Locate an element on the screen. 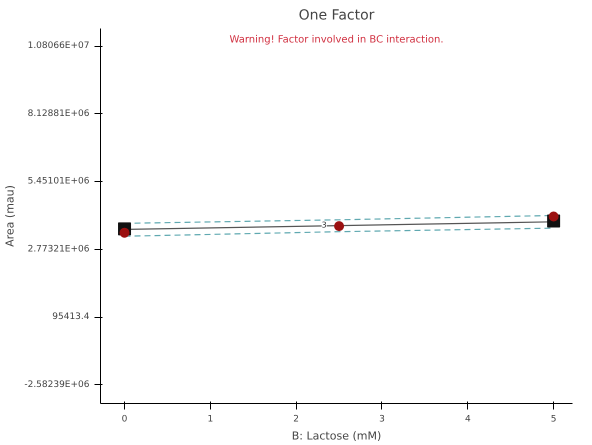 This screenshot has height=445, width=592. annotation: Warning! Factor involved in BC interaction. is located at coordinates (336, 40).